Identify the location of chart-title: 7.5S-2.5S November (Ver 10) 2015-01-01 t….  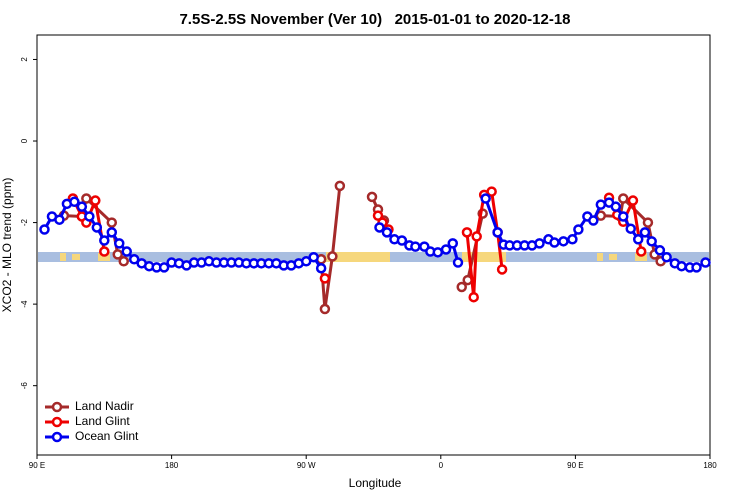
(374, 19).